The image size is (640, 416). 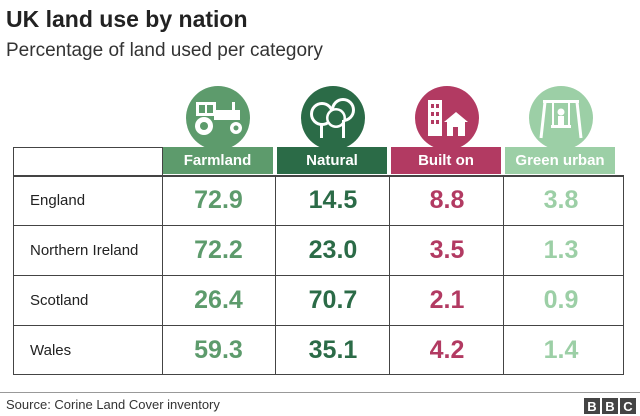 I want to click on logo-letter: C, so click(x=628, y=406).